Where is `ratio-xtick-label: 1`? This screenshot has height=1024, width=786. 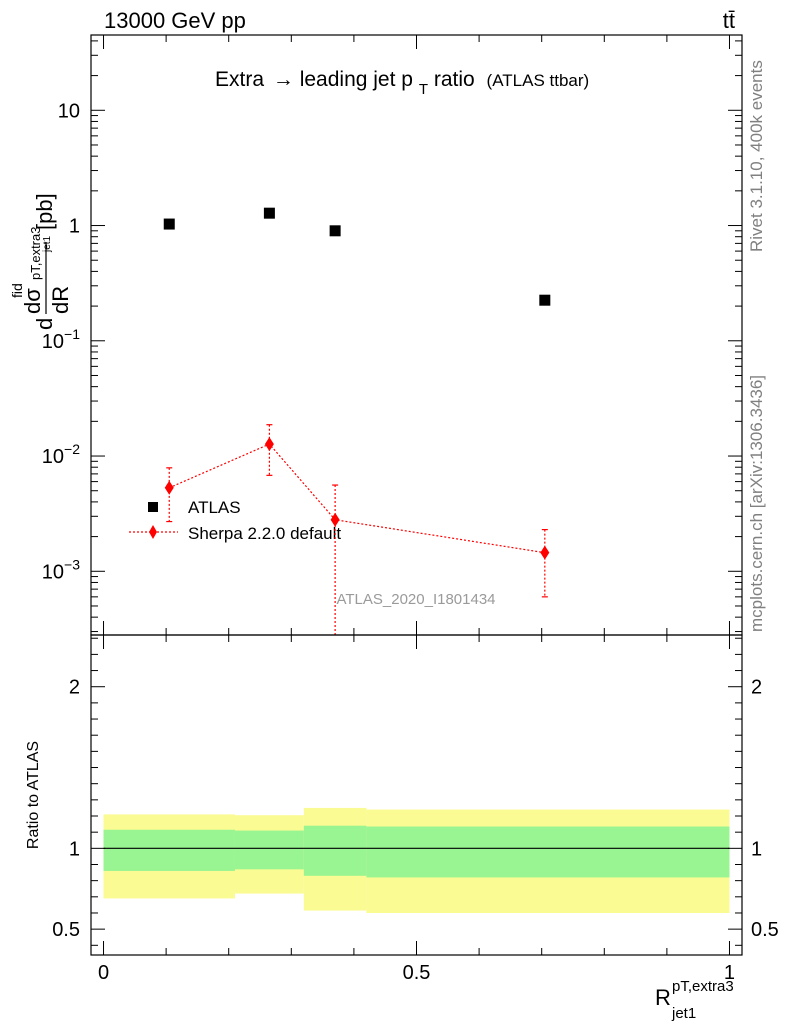
ratio-xtick-label: 1 is located at coordinates (729, 973).